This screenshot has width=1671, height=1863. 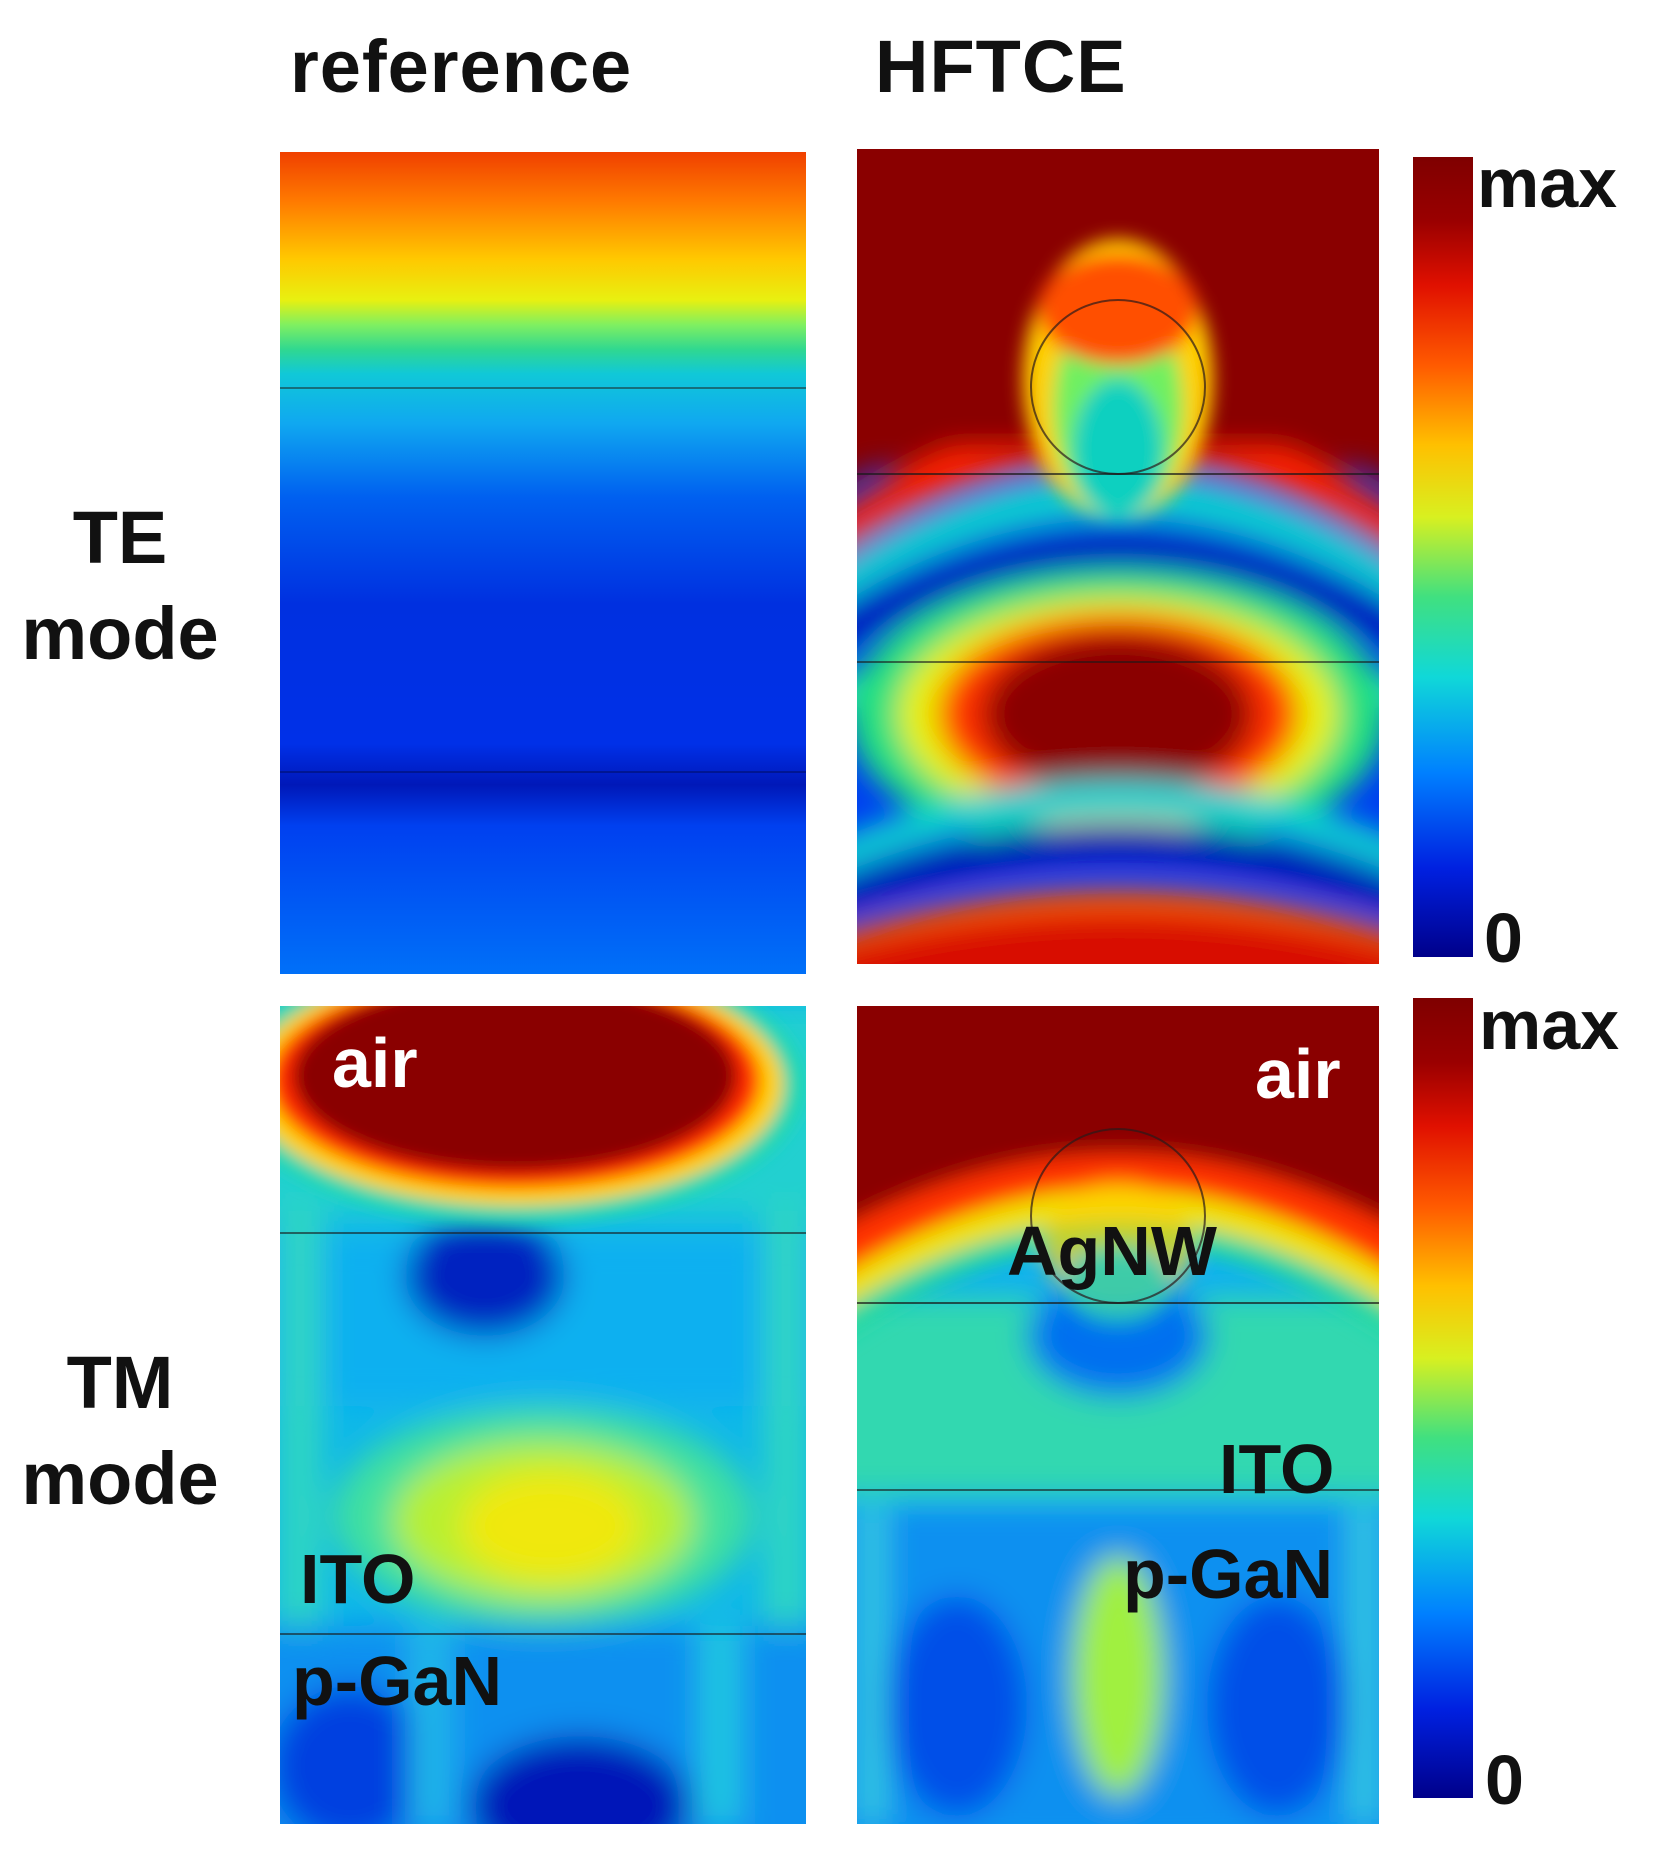 What do you see at coordinates (1277, 1469) in the screenshot?
I see `tm-hftce-ito-label: ITO` at bounding box center [1277, 1469].